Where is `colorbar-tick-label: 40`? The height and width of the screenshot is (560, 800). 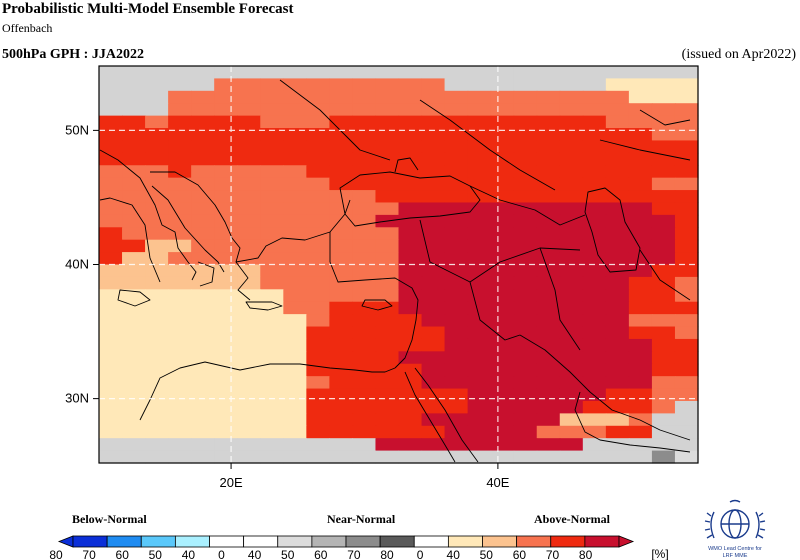
colorbar-tick-label: 40 is located at coordinates (454, 554).